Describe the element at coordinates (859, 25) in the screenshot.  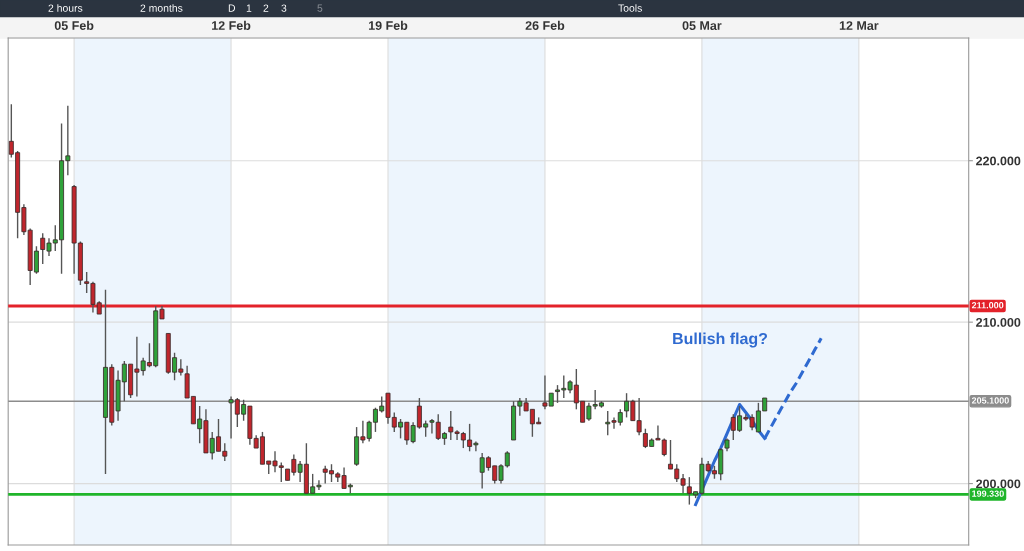
I see `x-tick-label: 12 Mar` at that location.